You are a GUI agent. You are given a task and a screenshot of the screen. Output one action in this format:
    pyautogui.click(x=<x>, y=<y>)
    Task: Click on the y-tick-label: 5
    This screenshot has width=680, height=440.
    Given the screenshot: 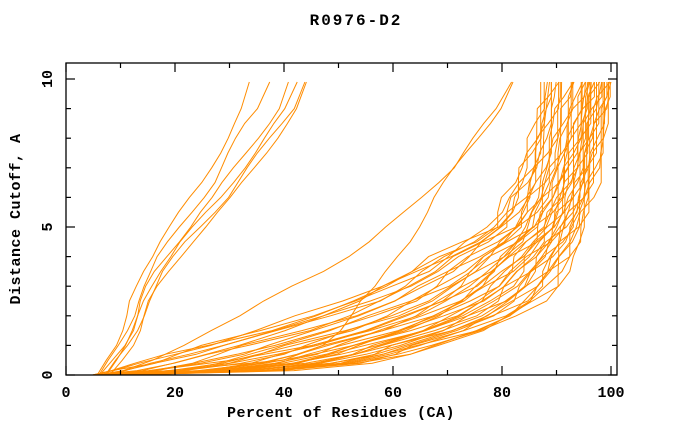 What is the action you would take?
    pyautogui.click(x=48, y=226)
    